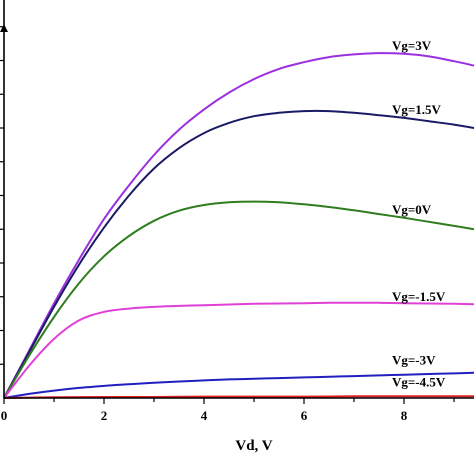  I want to click on x-tick-label: 2, so click(104, 415).